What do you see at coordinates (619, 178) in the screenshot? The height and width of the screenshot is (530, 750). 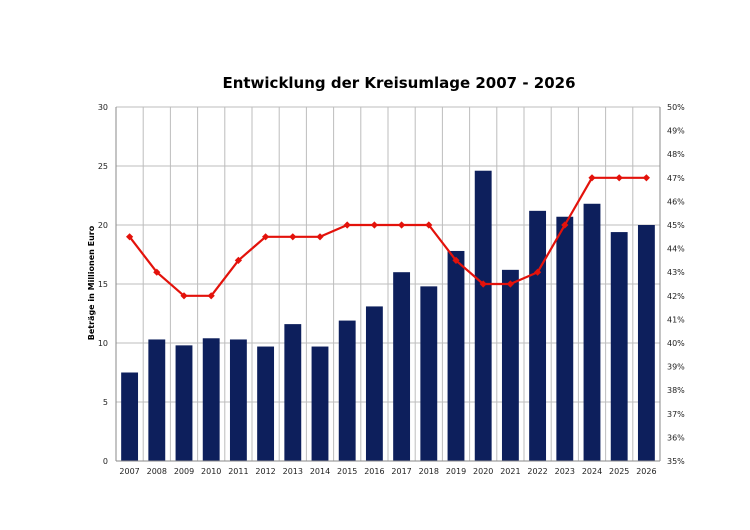 I see `line-point-2025` at bounding box center [619, 178].